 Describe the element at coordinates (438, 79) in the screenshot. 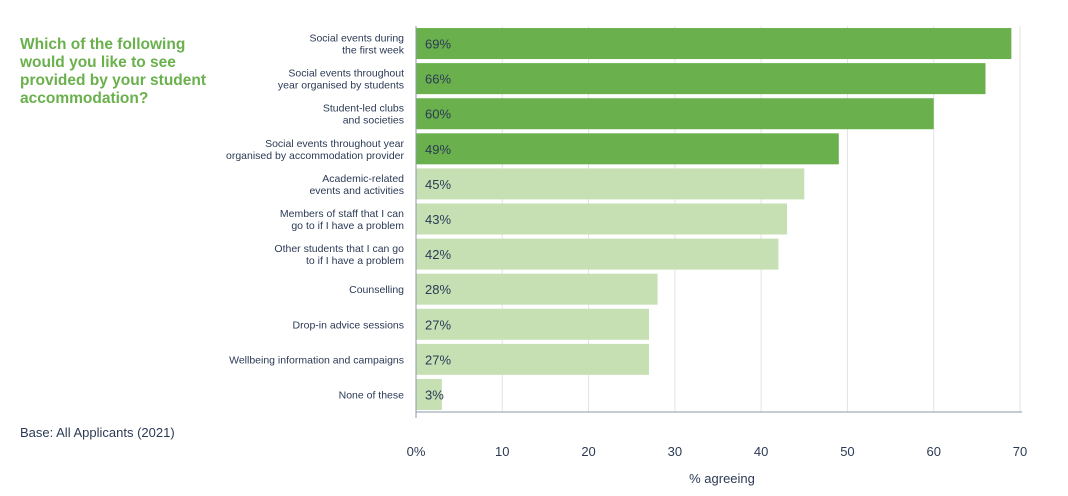

I see `value-label: 66%` at that location.